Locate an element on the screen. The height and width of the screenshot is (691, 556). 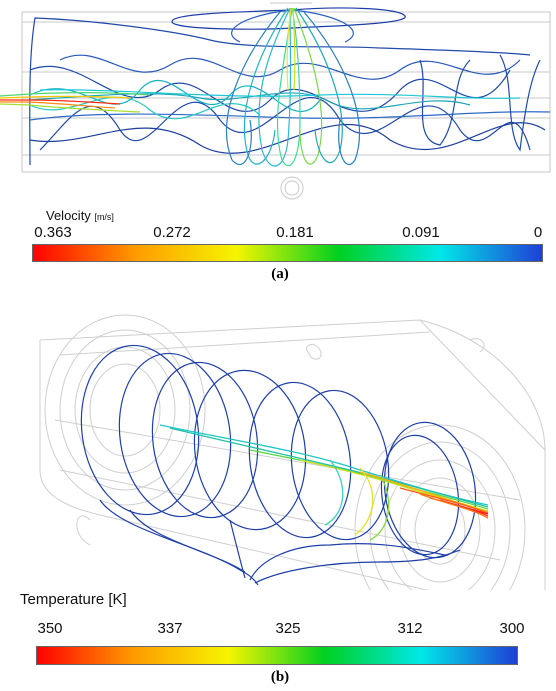
temperature-tick-label: 337 is located at coordinates (170, 628).